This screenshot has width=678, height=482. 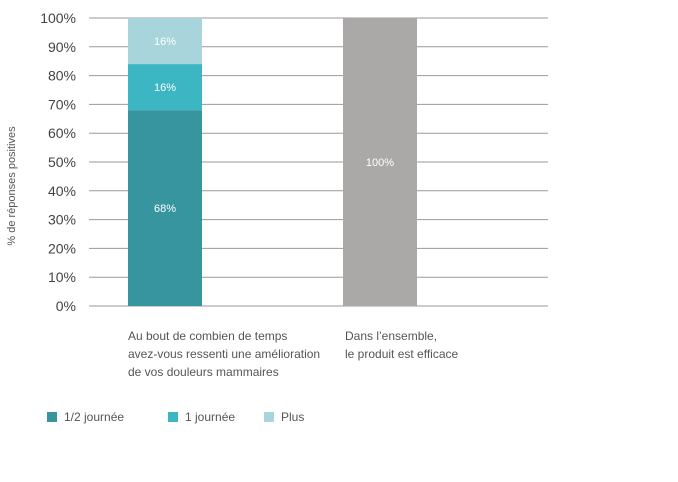 What do you see at coordinates (58, 18) in the screenshot?
I see `y-tick-label: 100%` at bounding box center [58, 18].